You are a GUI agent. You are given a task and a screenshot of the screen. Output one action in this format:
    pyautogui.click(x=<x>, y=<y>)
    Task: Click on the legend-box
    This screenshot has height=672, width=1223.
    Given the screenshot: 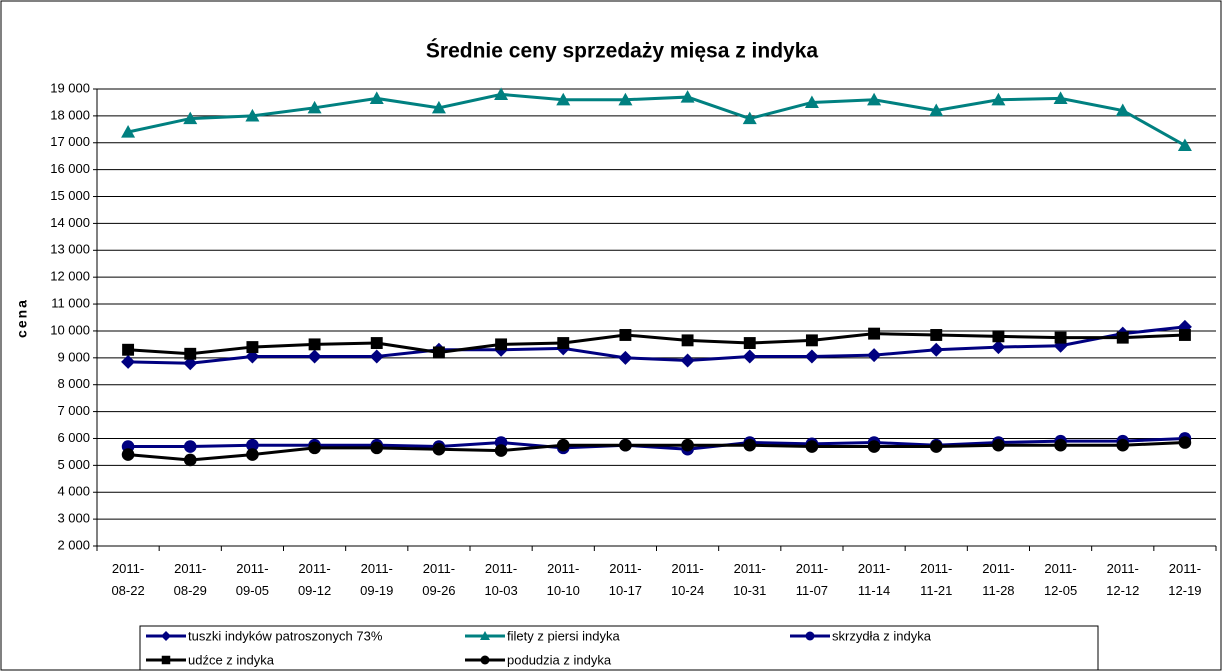 What is the action you would take?
    pyautogui.click(x=619, y=648)
    